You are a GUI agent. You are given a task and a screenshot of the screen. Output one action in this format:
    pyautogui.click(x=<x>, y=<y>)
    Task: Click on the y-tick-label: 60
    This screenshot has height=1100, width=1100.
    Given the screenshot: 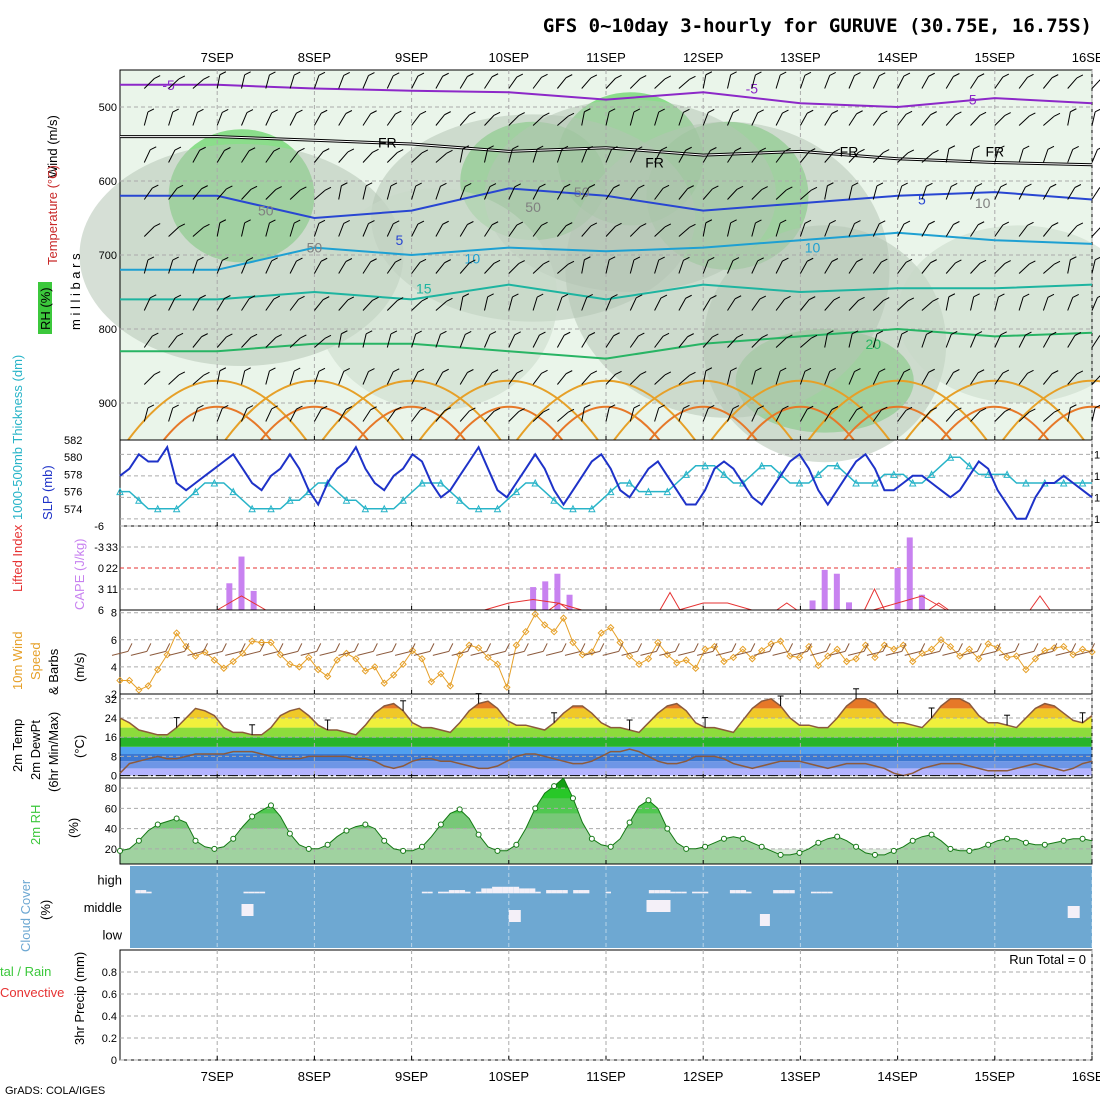 What is the action you would take?
    pyautogui.click(x=111, y=809)
    